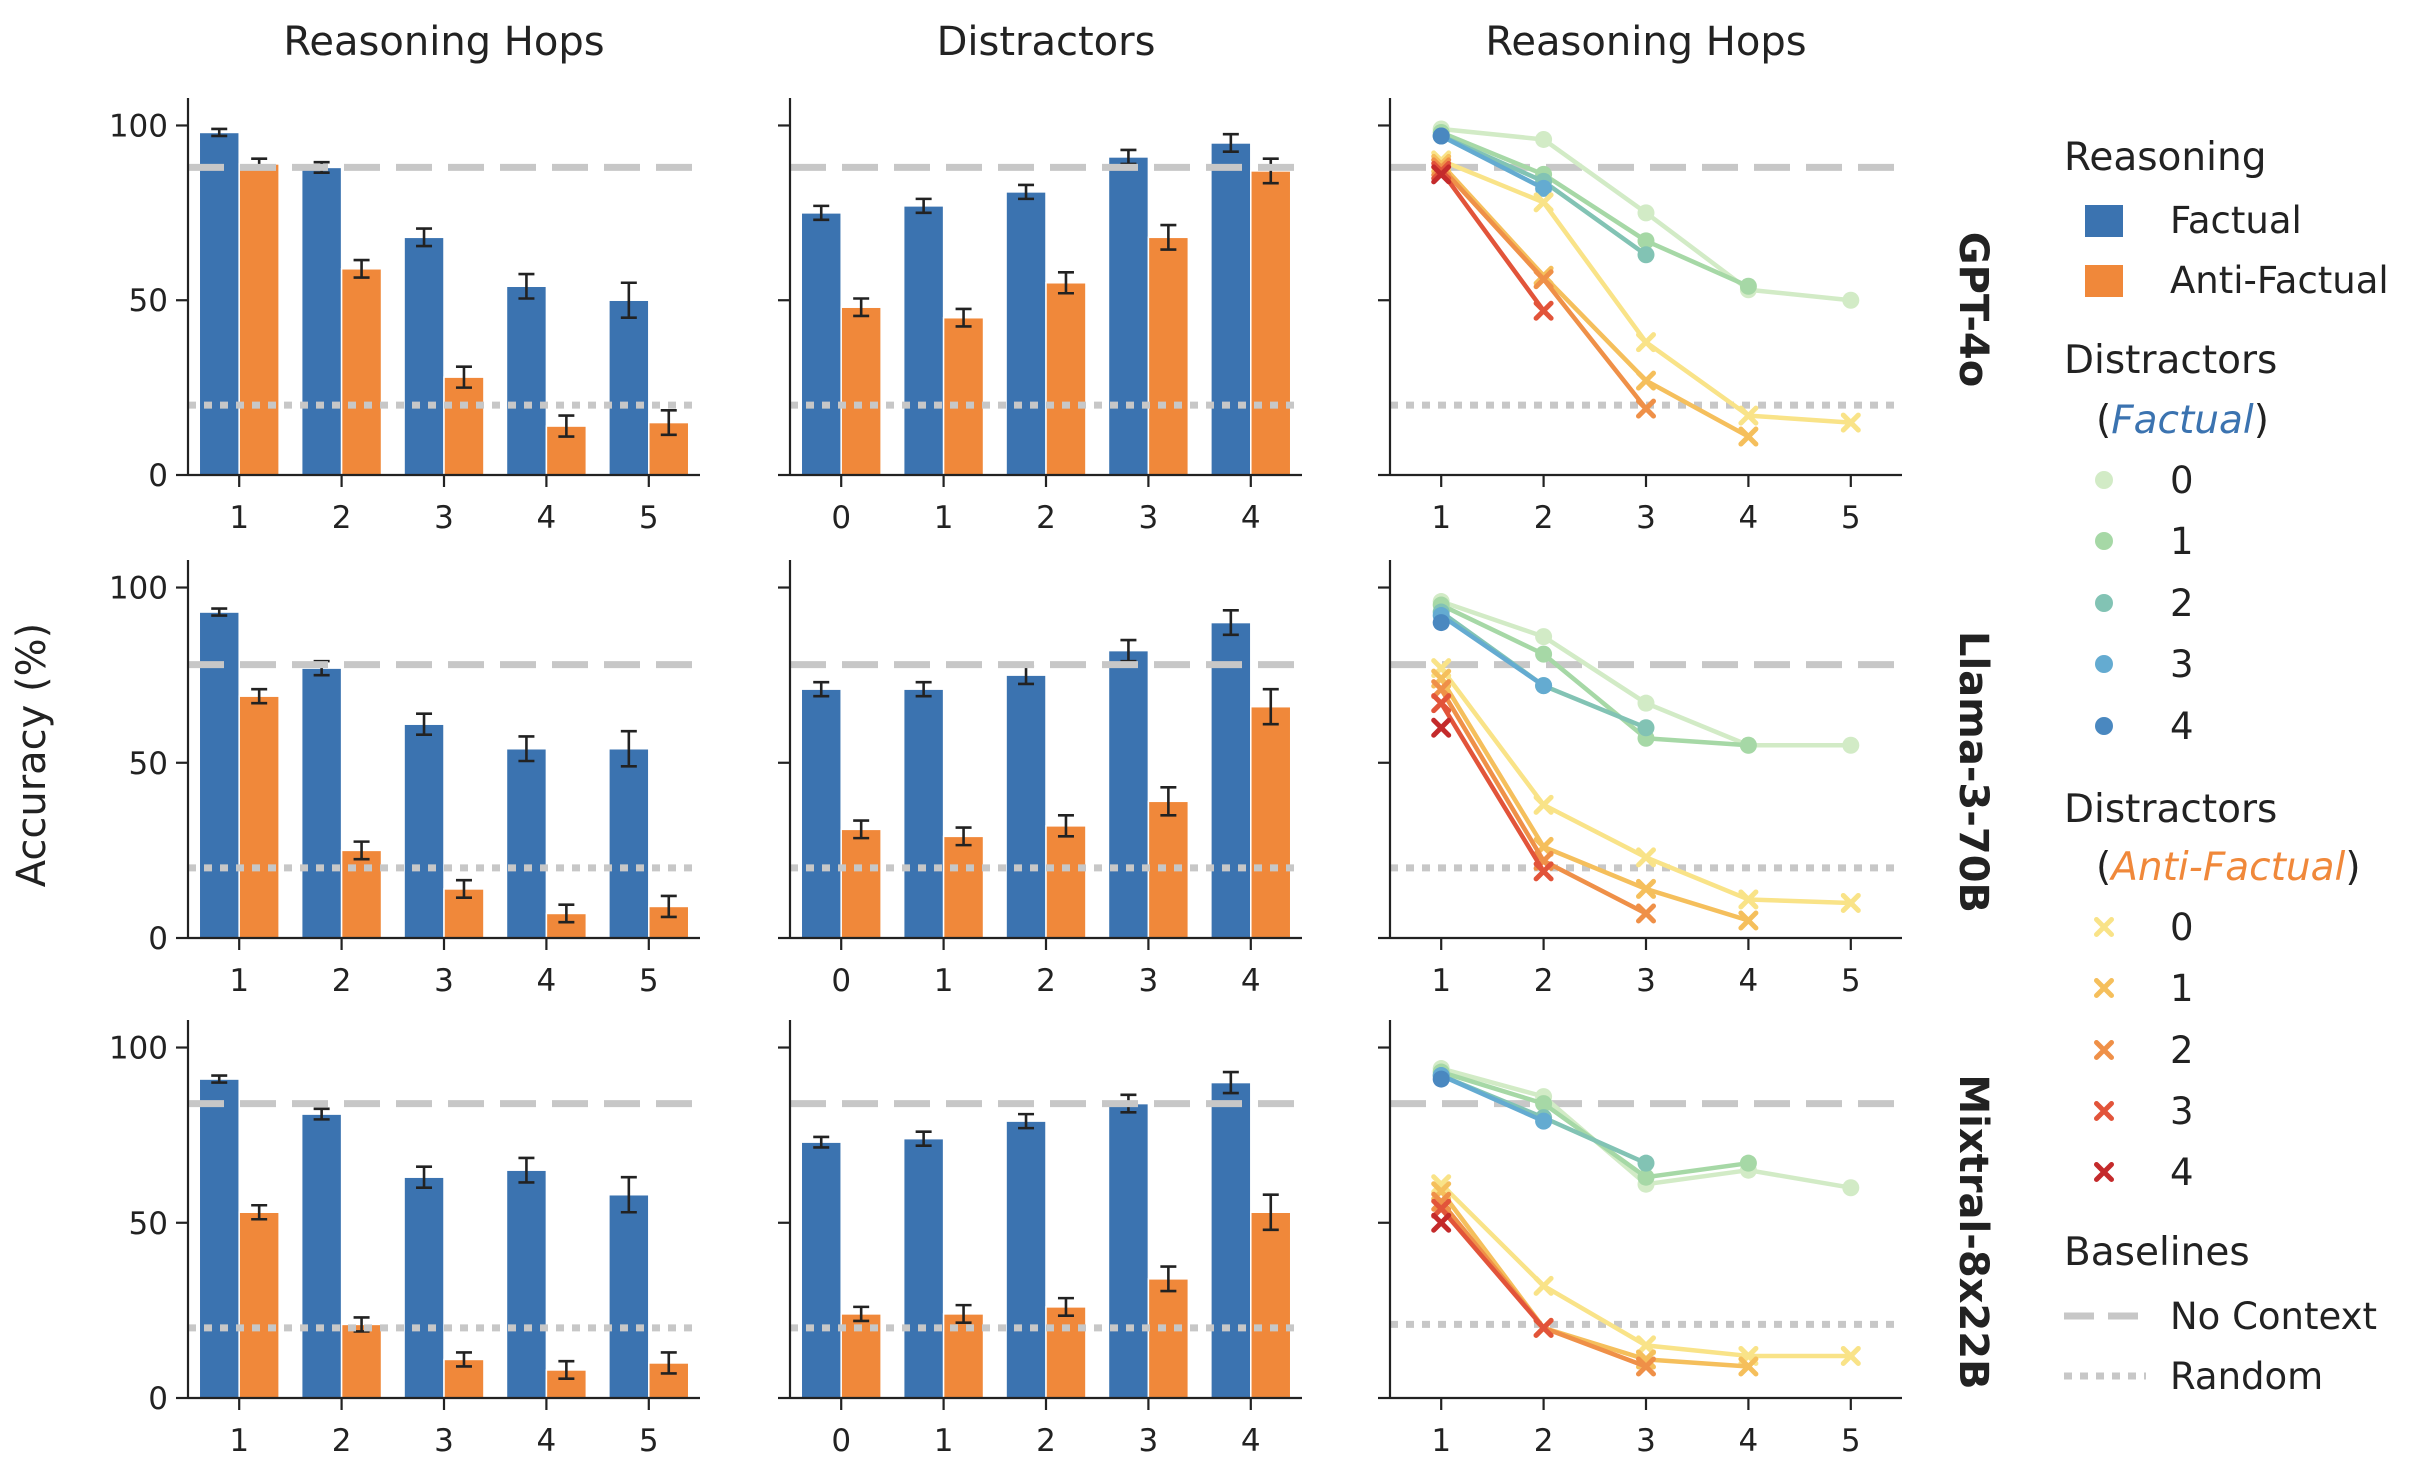  Describe the element at coordinates (138, 1049) in the screenshot. I see `y-tick-label: 100` at that location.